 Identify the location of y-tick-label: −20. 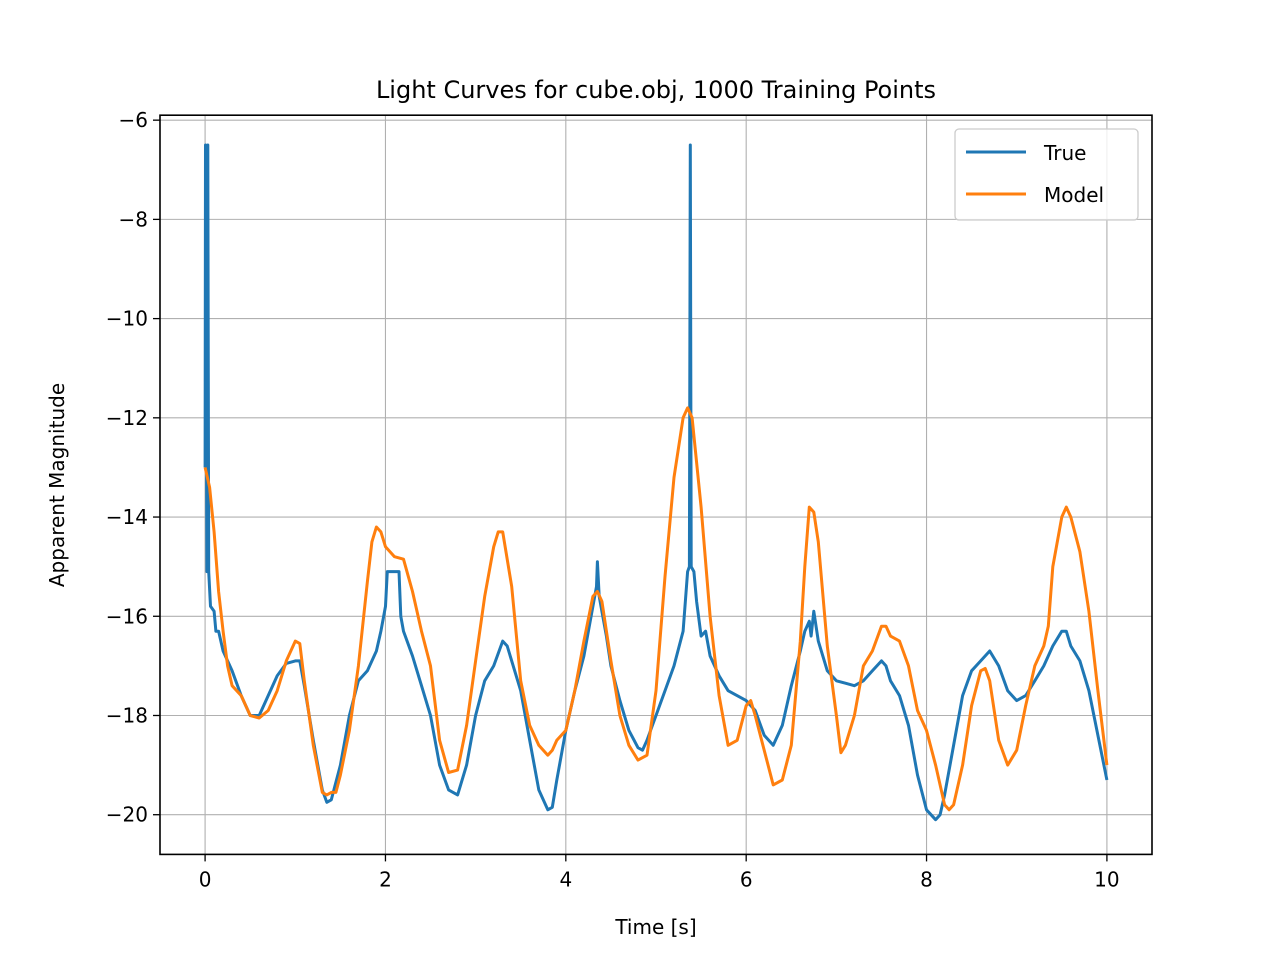
(127, 815).